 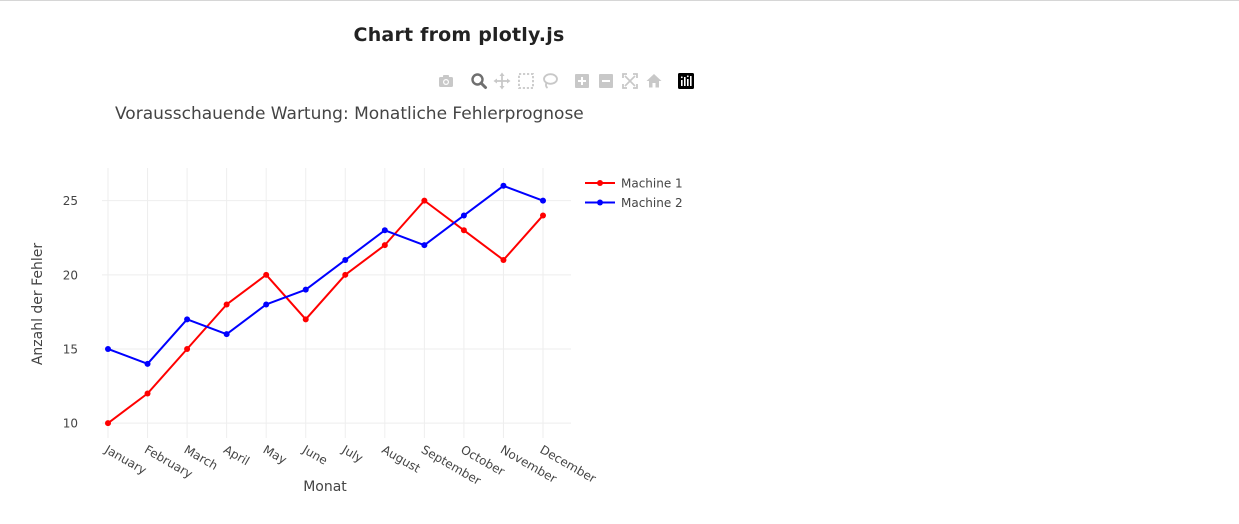 What do you see at coordinates (325, 487) in the screenshot?
I see `x-axis-label: Monat` at bounding box center [325, 487].